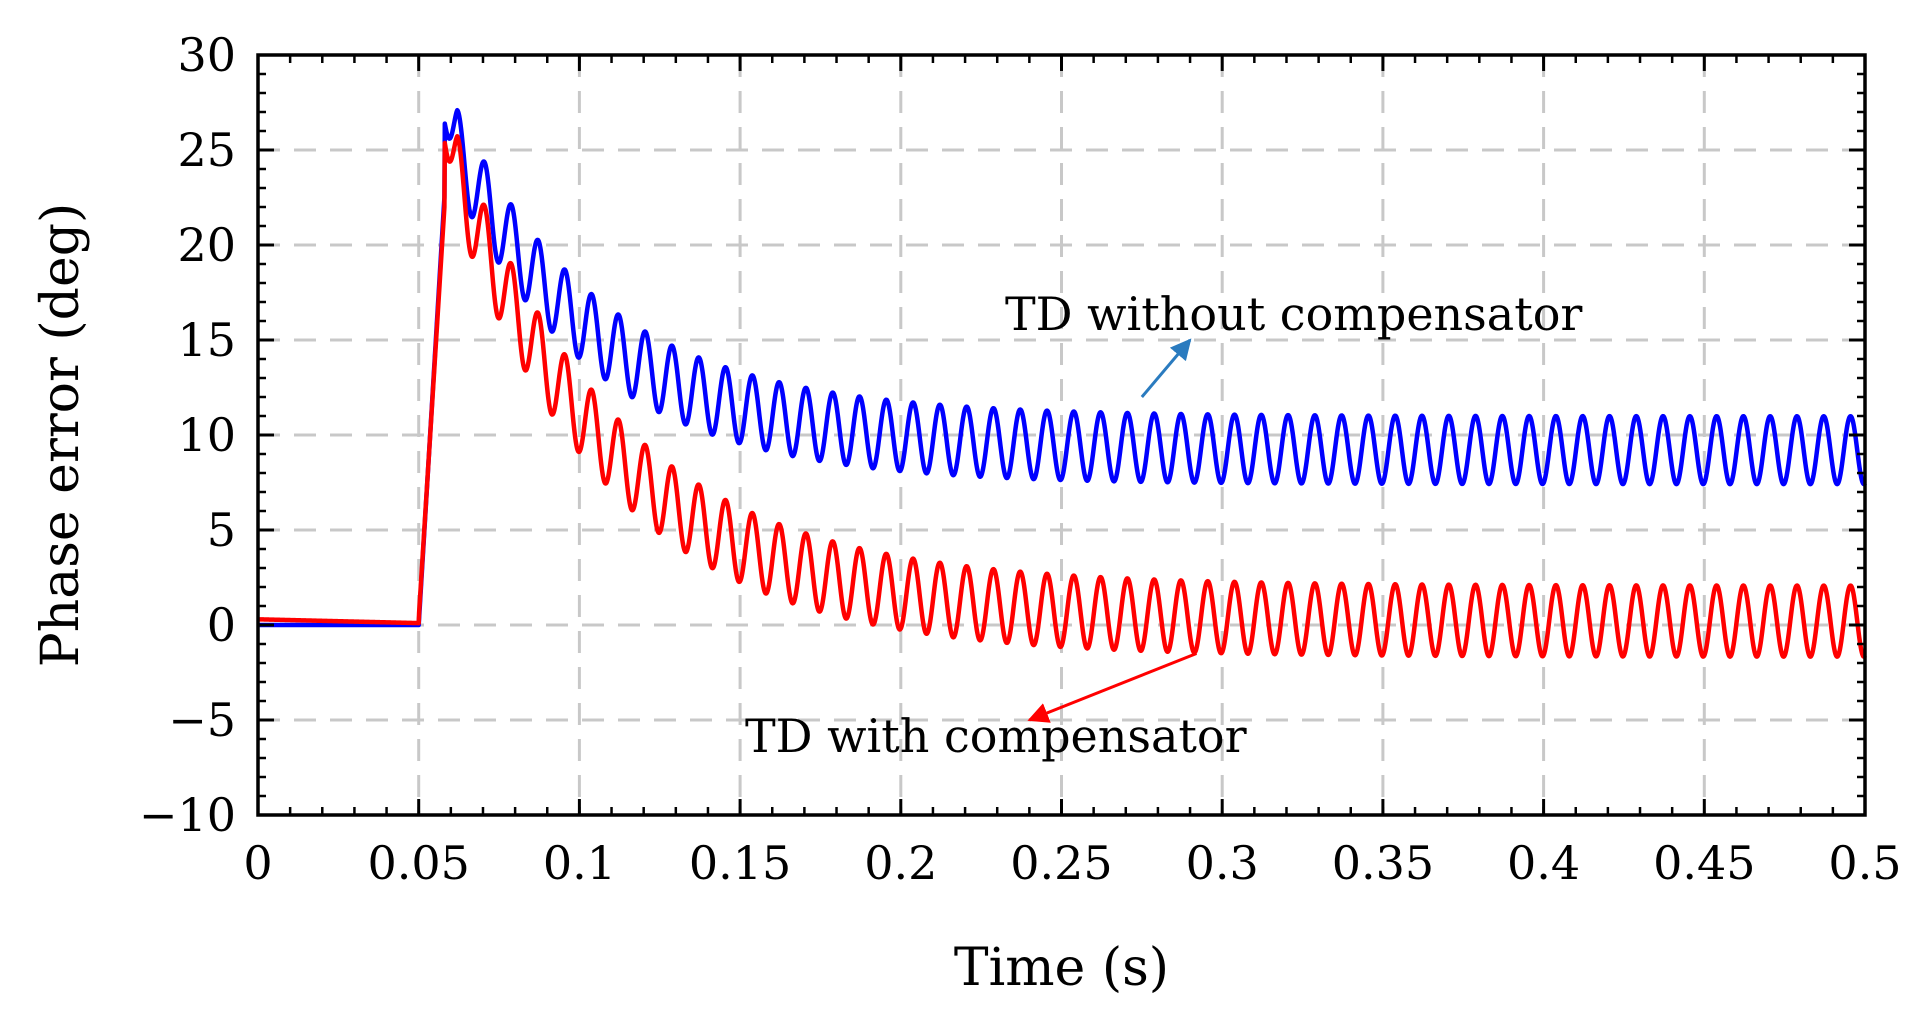 Image resolution: width=1922 pixels, height=1022 pixels. Describe the element at coordinates (61, 435) in the screenshot. I see `y-axis-label: Phase error (deg)` at that location.